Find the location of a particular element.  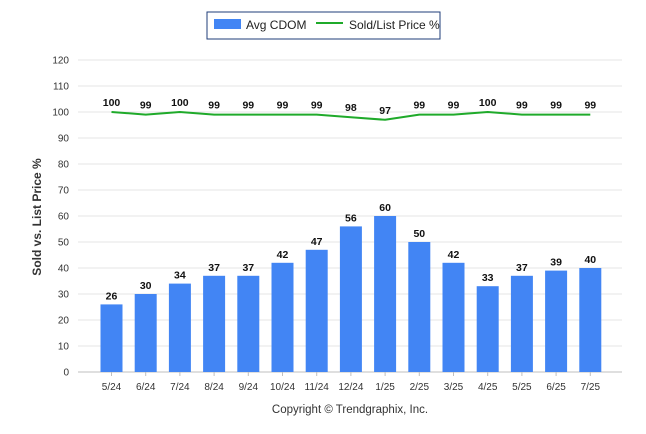

y-tick-label: 100 is located at coordinates (60, 113).